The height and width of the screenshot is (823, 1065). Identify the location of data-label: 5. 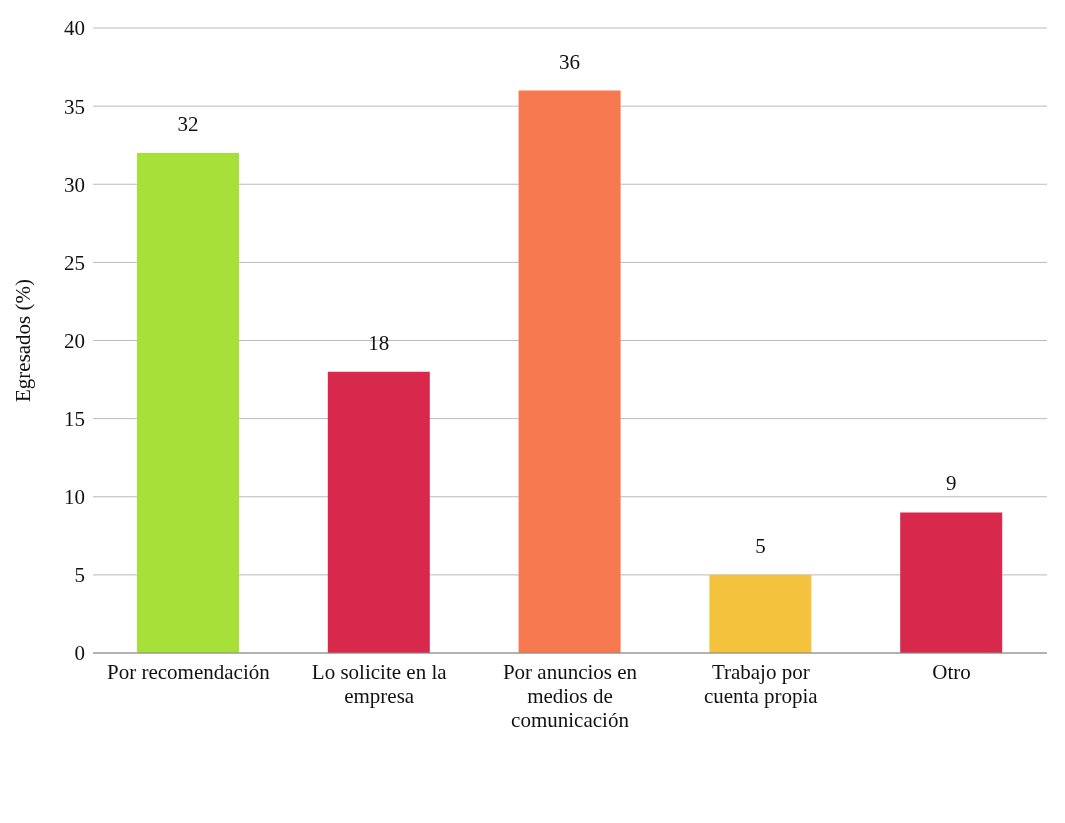
(760, 545).